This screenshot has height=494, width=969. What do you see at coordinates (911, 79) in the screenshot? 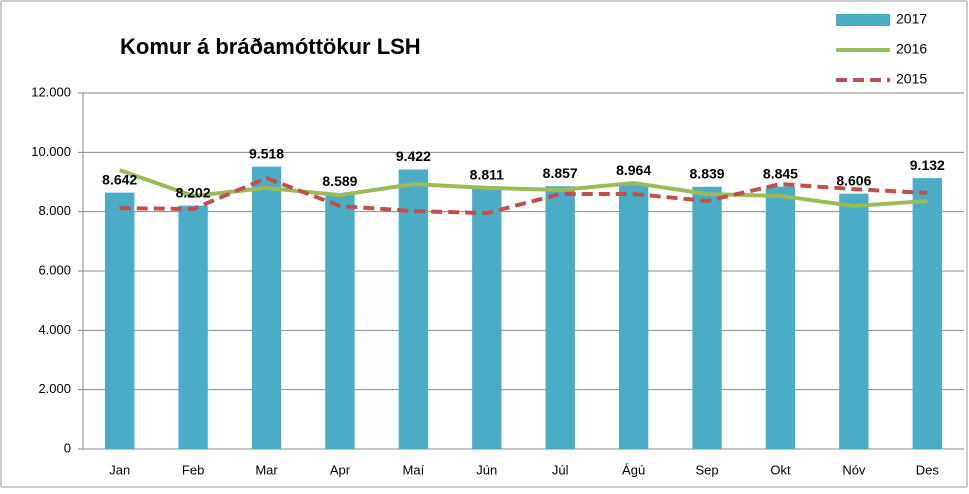
I see `legend-label: 2015` at bounding box center [911, 79].